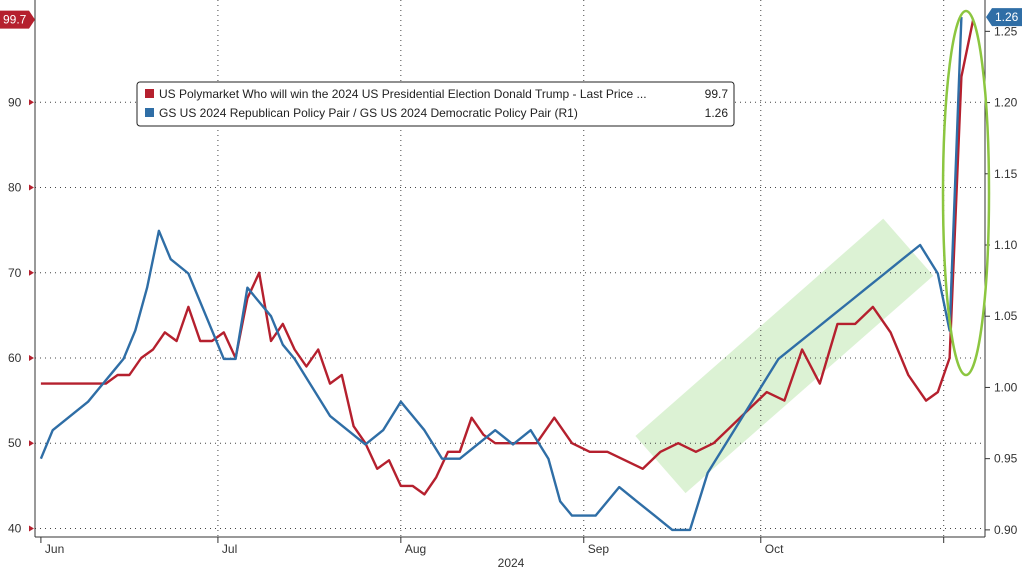 The image size is (1024, 569). Describe the element at coordinates (774, 549) in the screenshot. I see `x-tick-label: Oct` at that location.